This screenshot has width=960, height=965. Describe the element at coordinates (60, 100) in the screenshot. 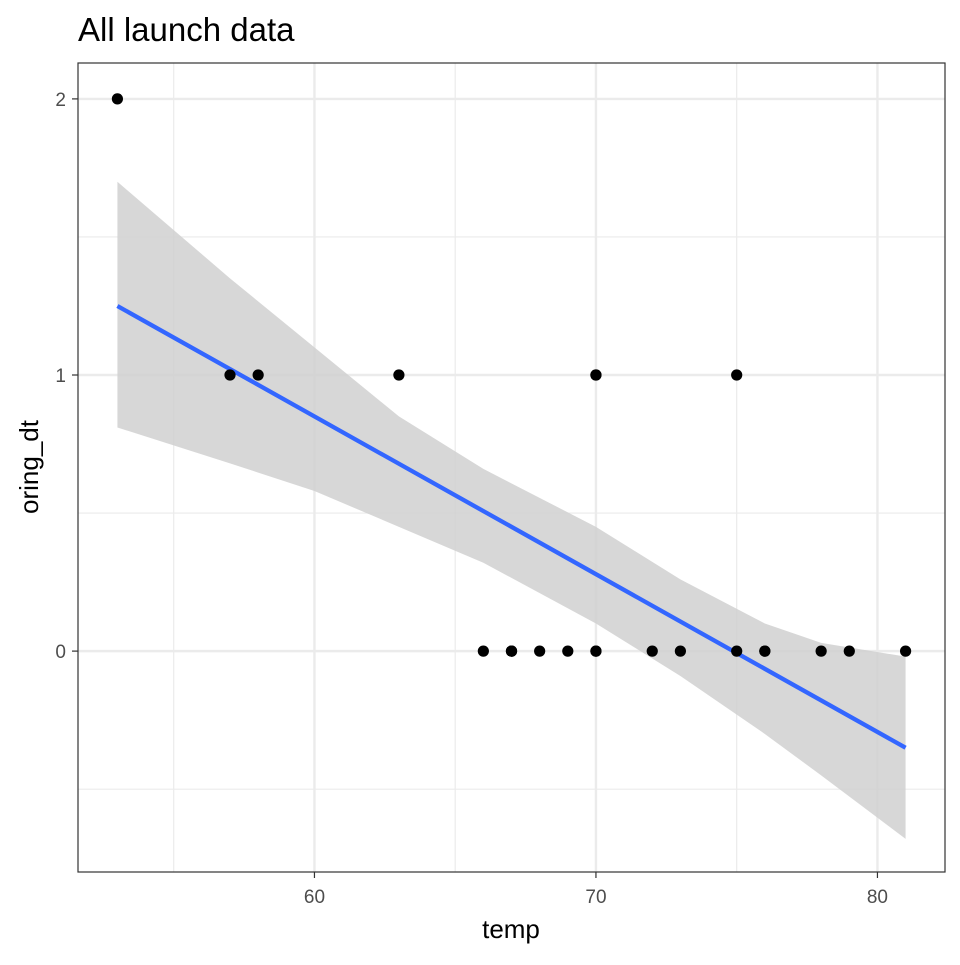

I see `y-tick-label: 2` at that location.